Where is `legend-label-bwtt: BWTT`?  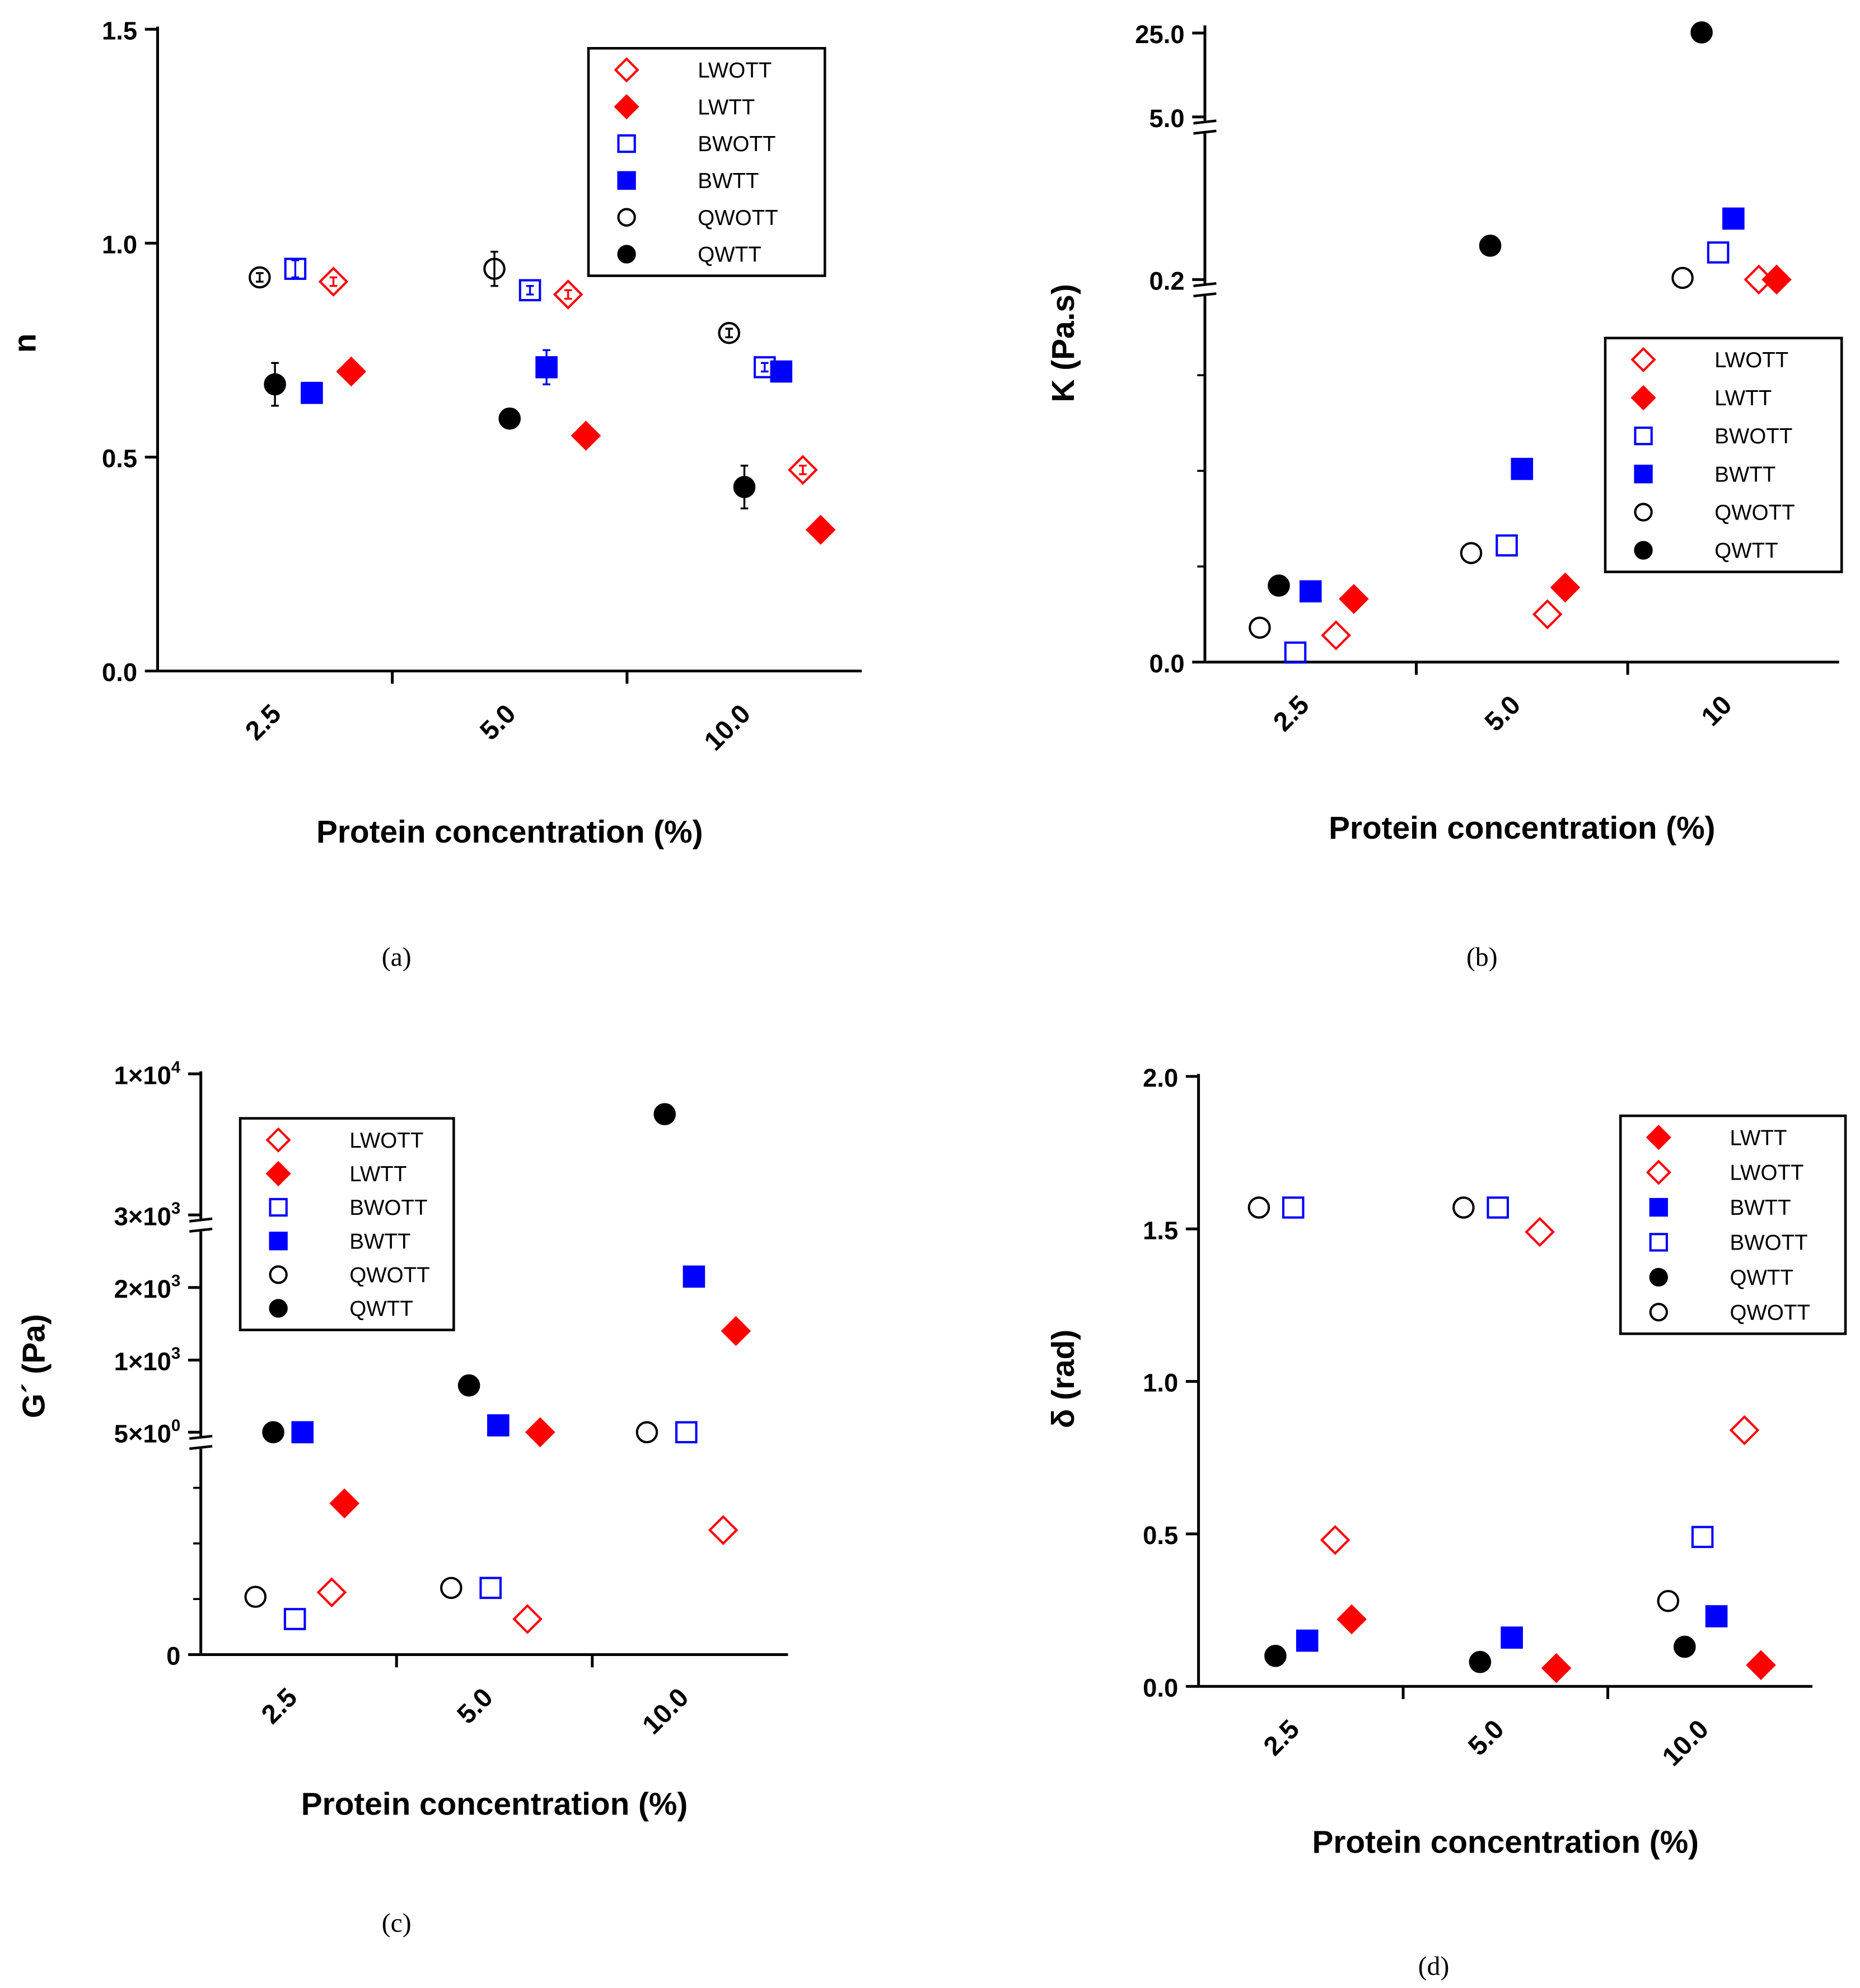
legend-label-bwtt: BWTT is located at coordinates (1760, 1208).